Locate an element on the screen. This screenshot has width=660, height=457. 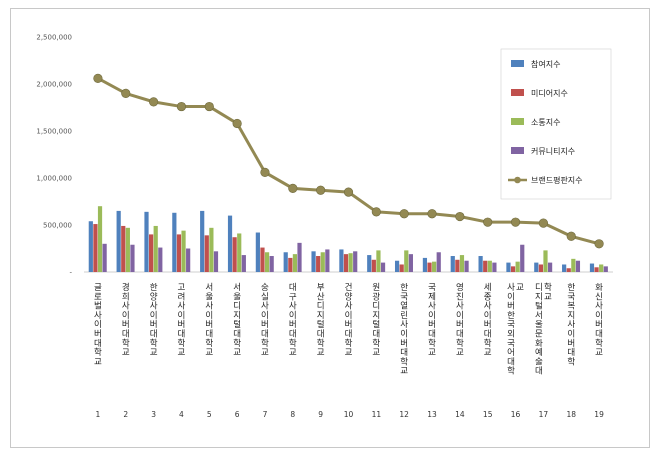
legend-label: 브랜드평판지수 is located at coordinates (557, 180).